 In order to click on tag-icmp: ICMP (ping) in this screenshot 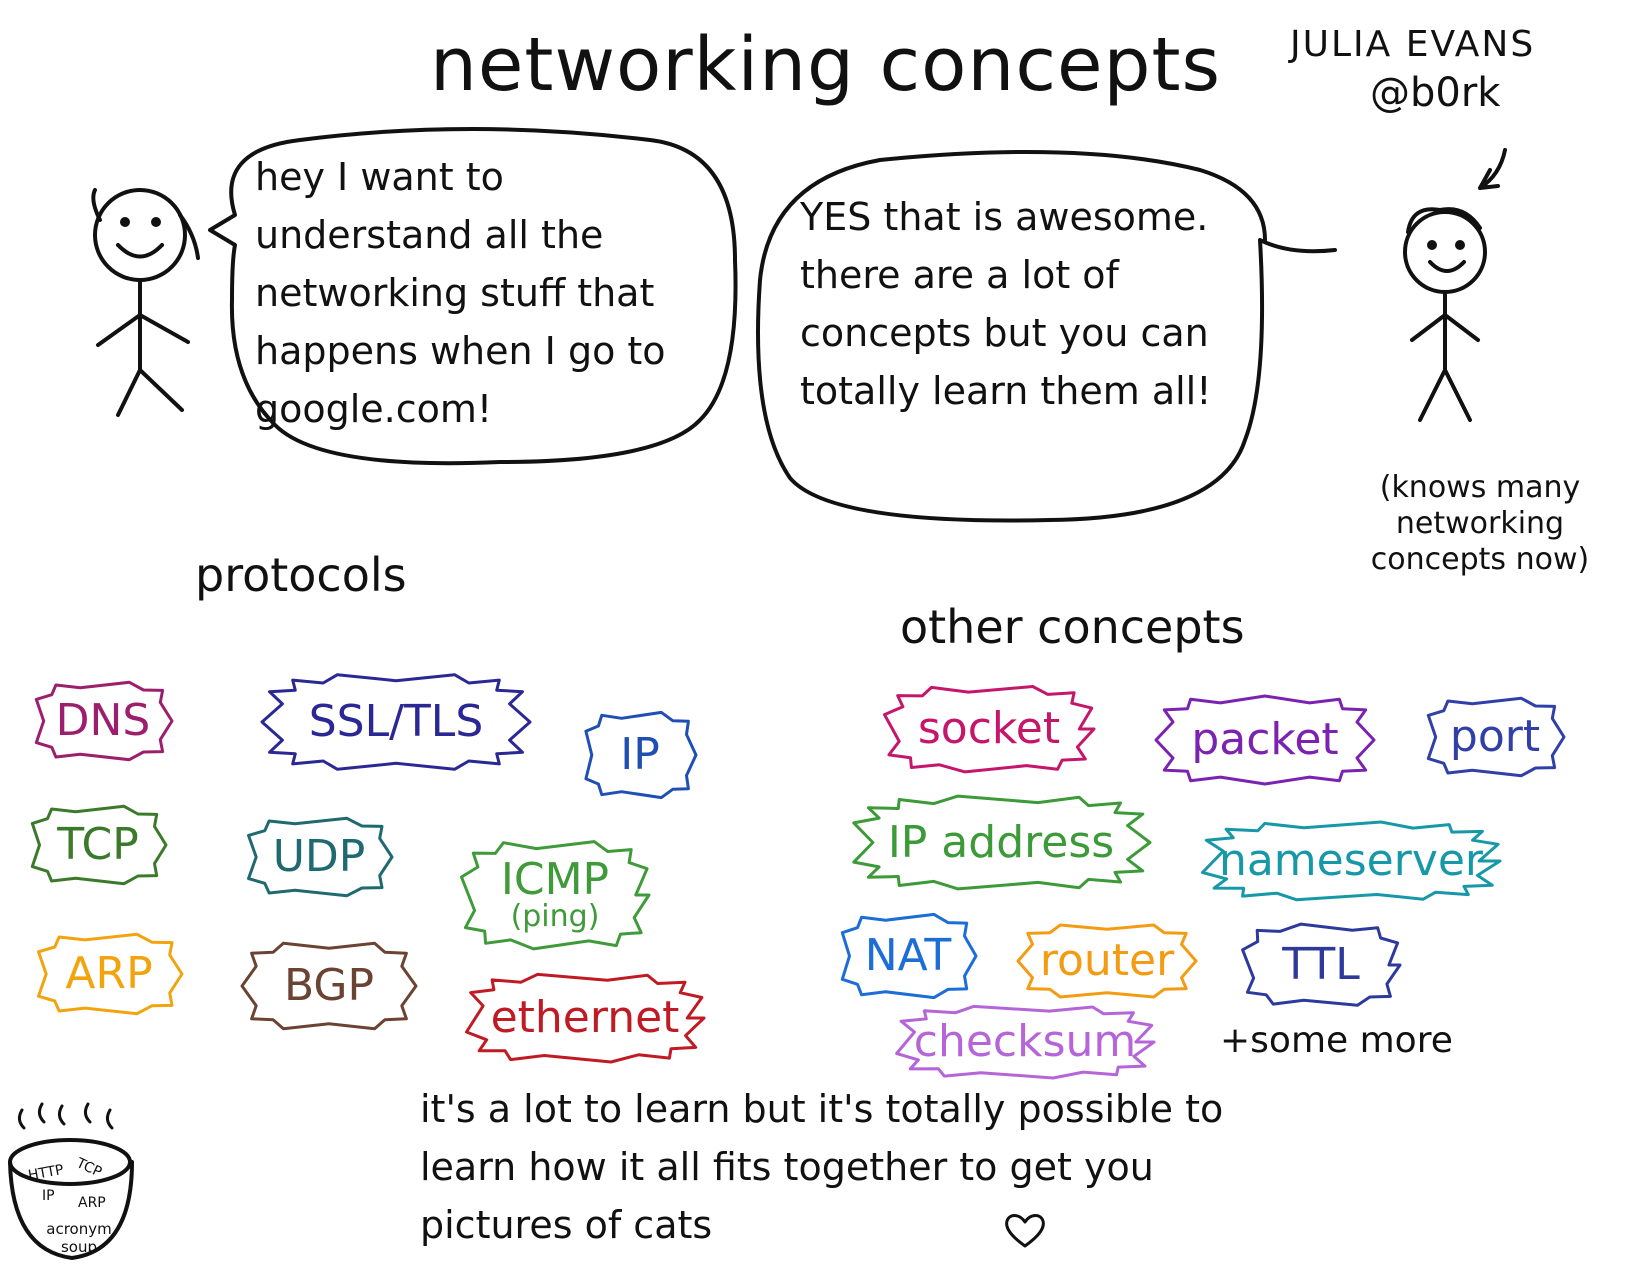, I will do `click(555, 895)`.